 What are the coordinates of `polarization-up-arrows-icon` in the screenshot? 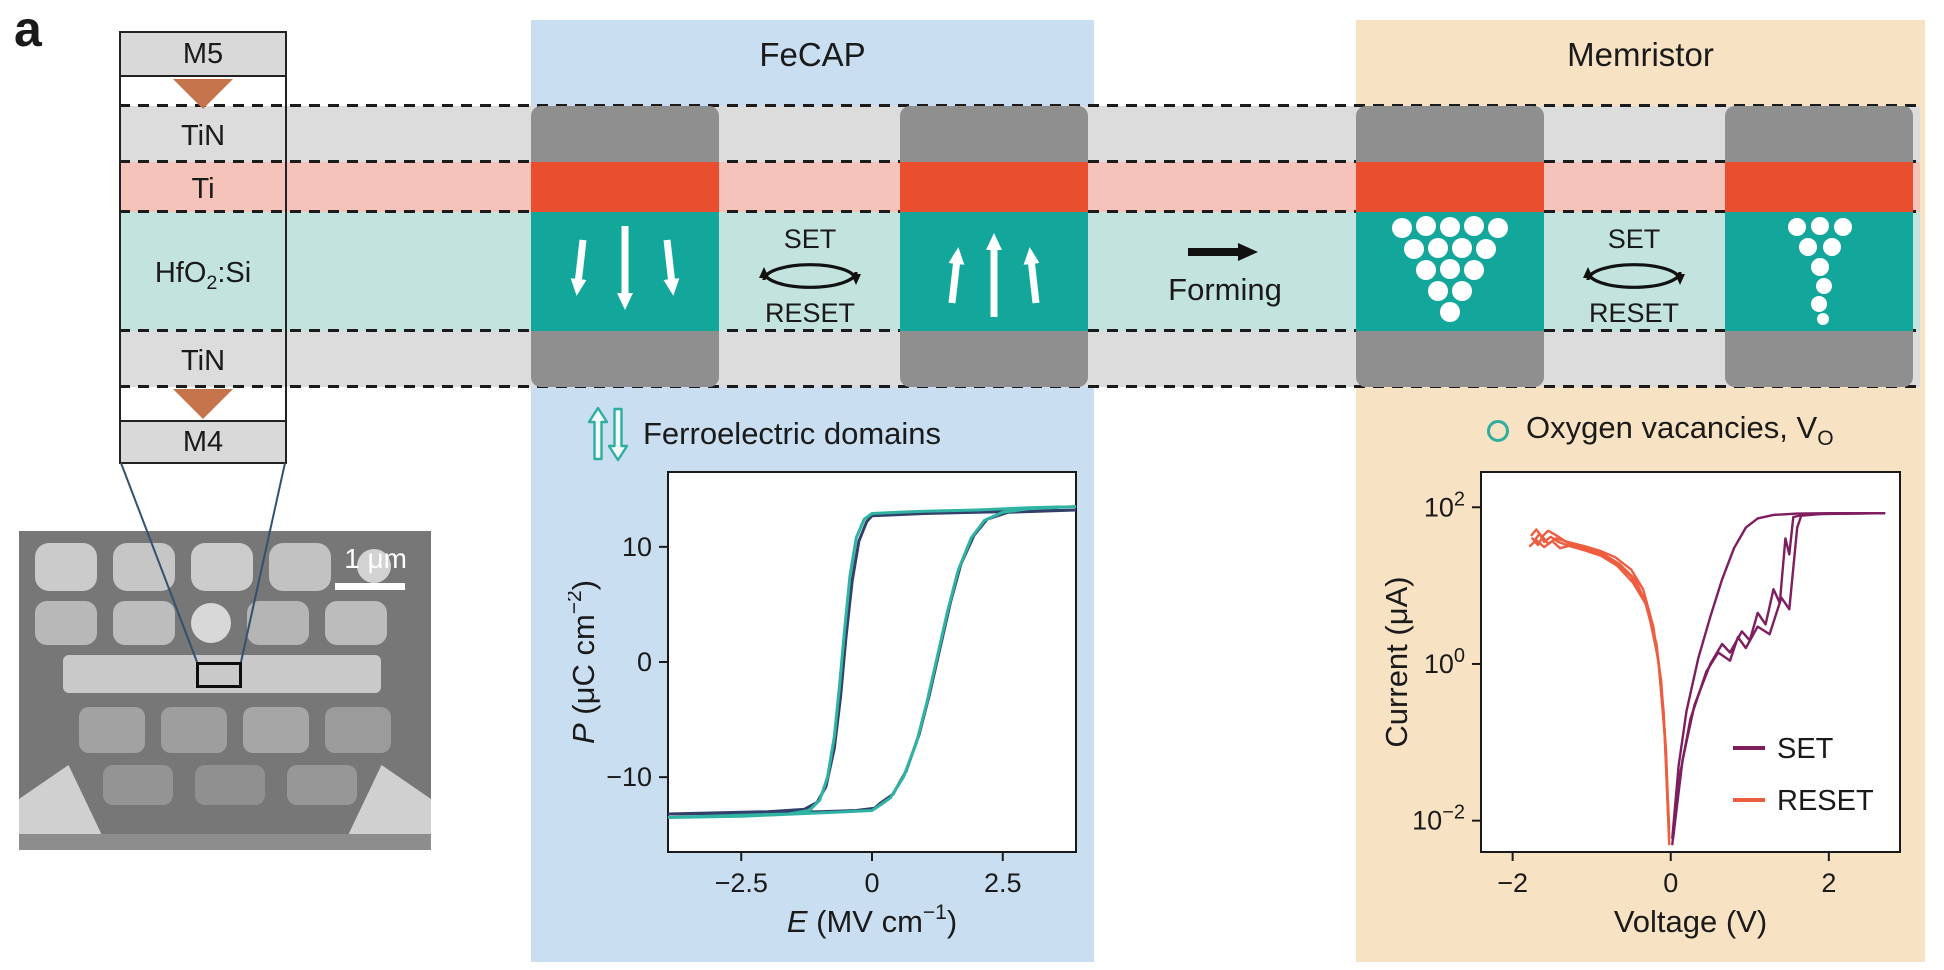 It's located at (994, 275).